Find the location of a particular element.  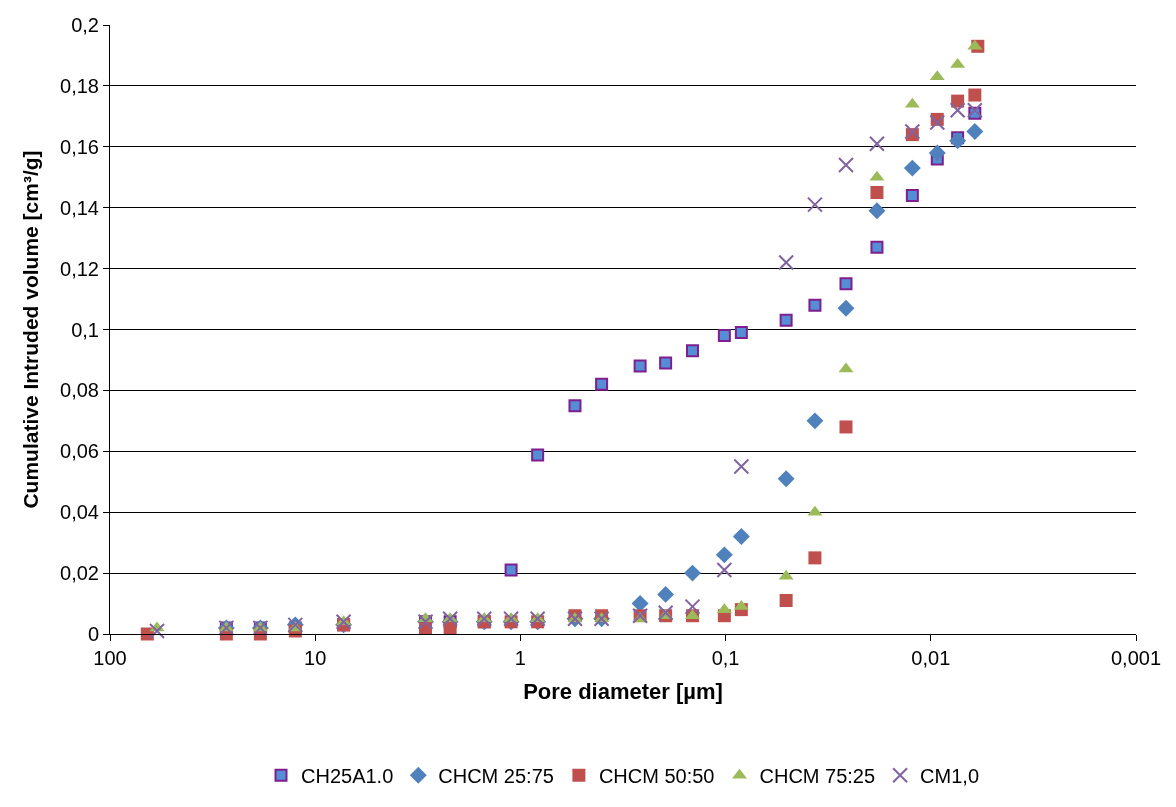

x-tick-label: 10 is located at coordinates (315, 658).